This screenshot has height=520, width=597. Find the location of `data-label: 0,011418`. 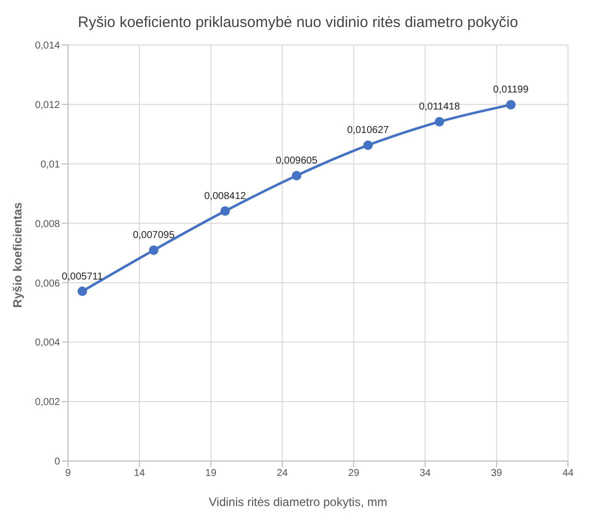

data-label: 0,011418 is located at coordinates (439, 107).